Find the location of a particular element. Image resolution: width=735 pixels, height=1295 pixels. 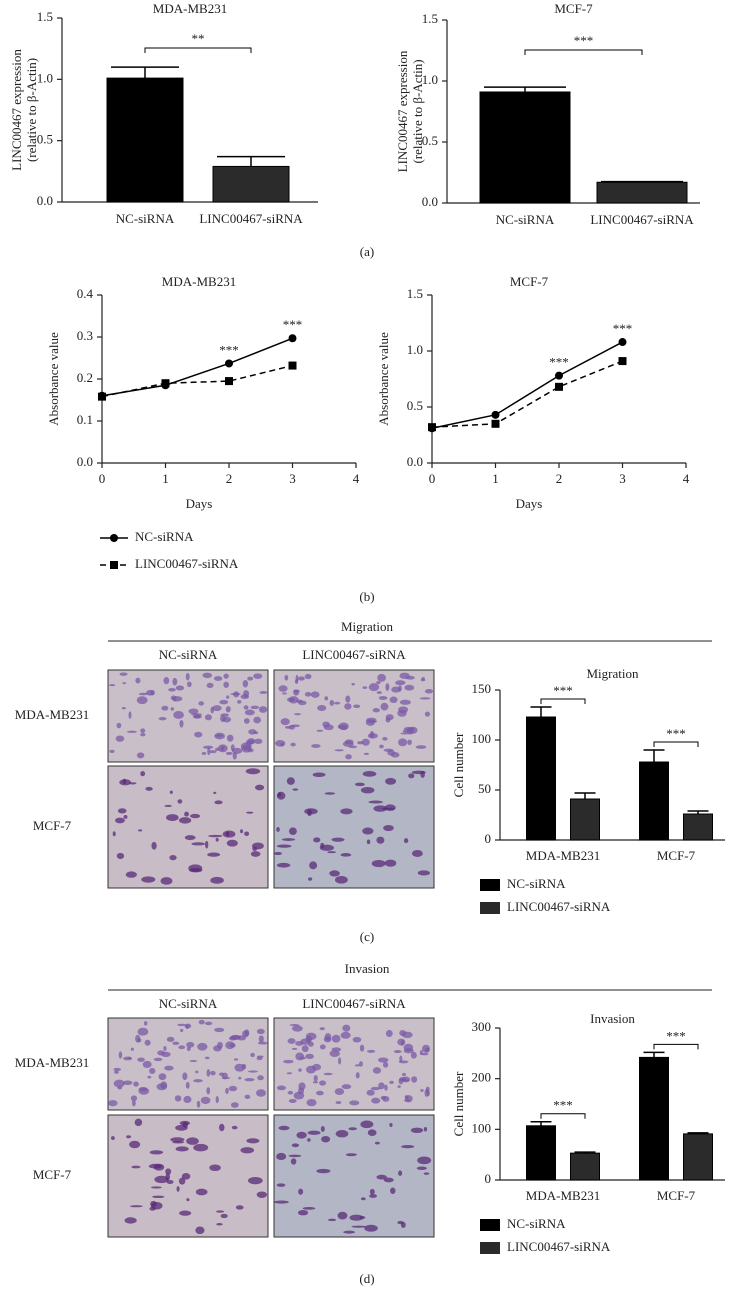

y-tick-label: 0.2 is located at coordinates (85, 377).